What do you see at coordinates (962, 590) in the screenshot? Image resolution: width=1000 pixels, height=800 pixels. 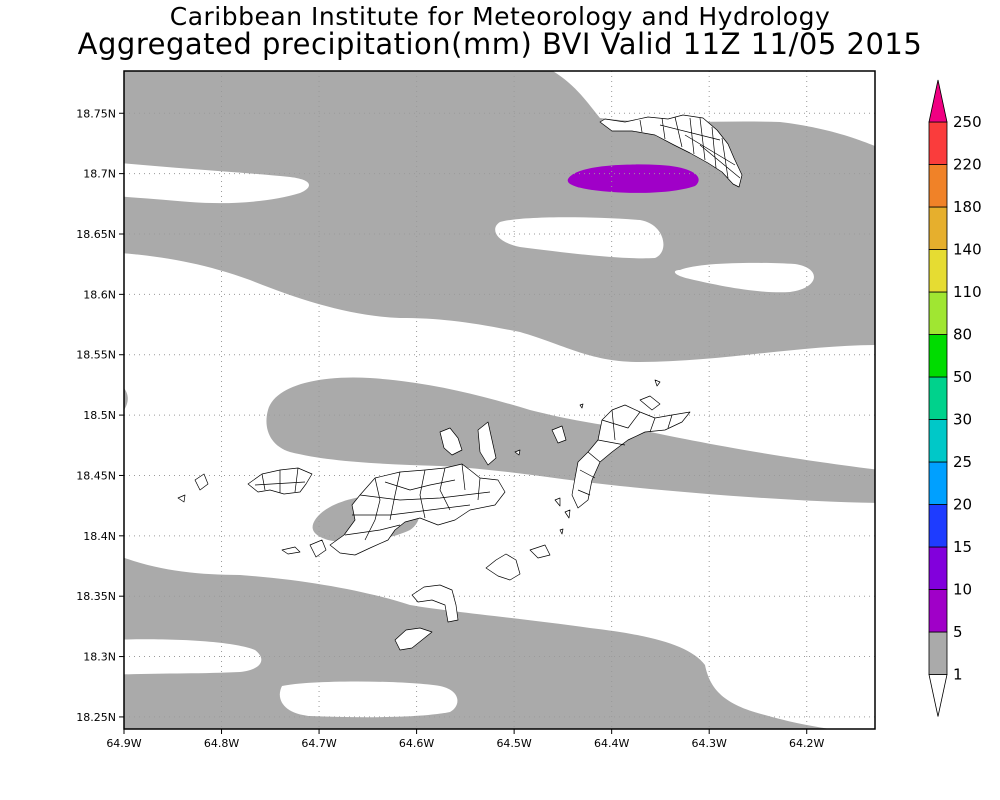 I see `colorbar-label: 10` at bounding box center [962, 590].